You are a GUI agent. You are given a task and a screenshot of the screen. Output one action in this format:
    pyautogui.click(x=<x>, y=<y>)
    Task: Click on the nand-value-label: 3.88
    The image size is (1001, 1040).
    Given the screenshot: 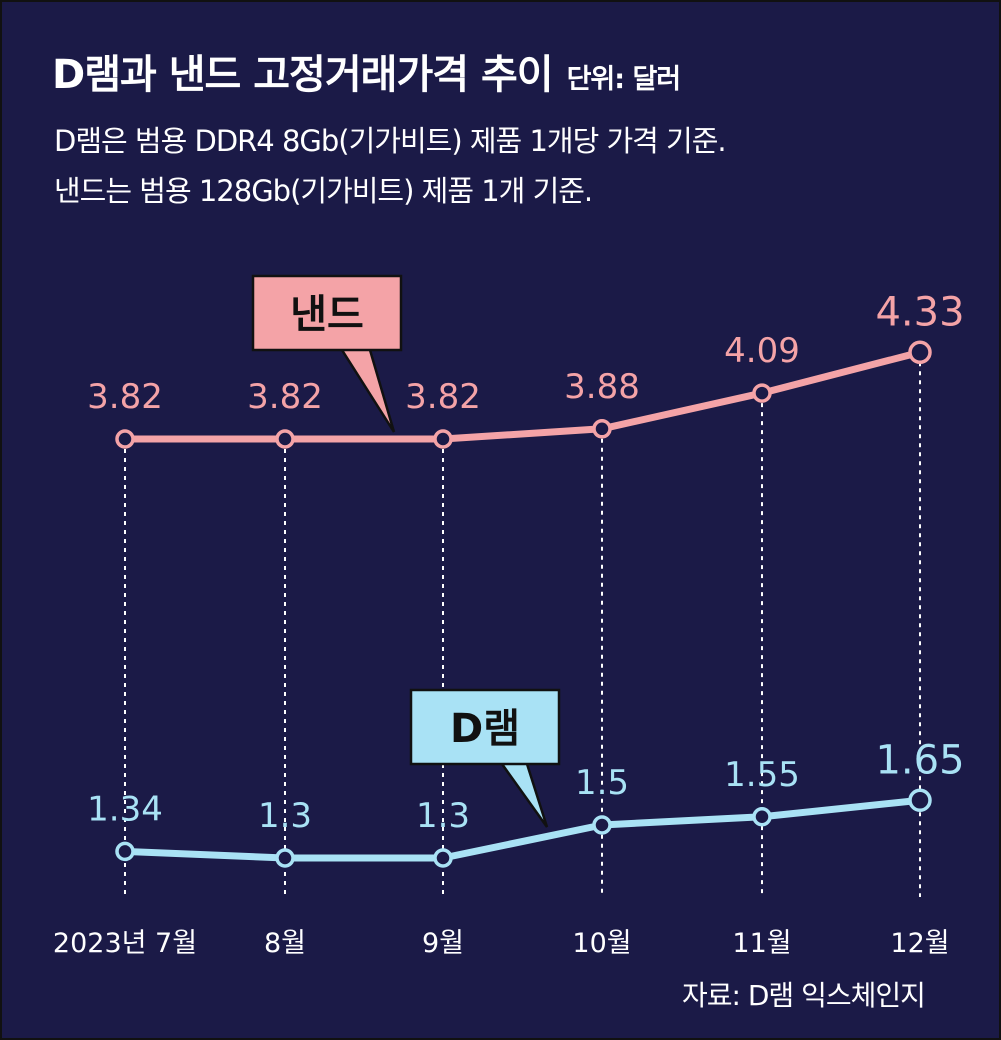 What is the action you would take?
    pyautogui.click(x=602, y=387)
    